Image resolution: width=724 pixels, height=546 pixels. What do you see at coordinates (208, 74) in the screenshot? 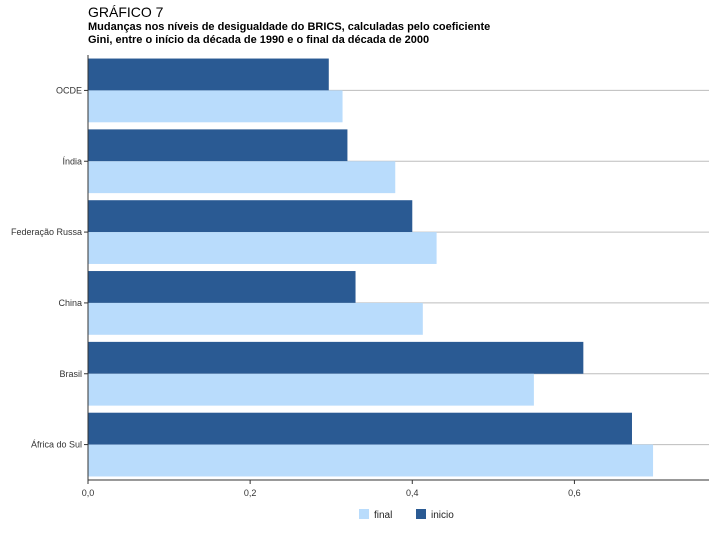
I see `bar-inicio-ocde` at bounding box center [208, 74].